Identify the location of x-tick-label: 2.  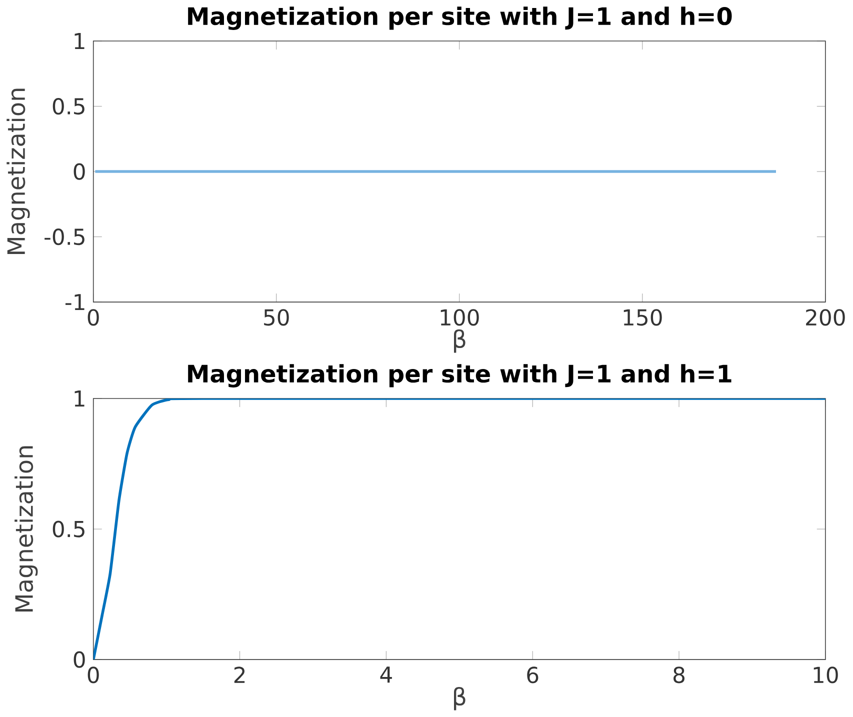
(239, 674).